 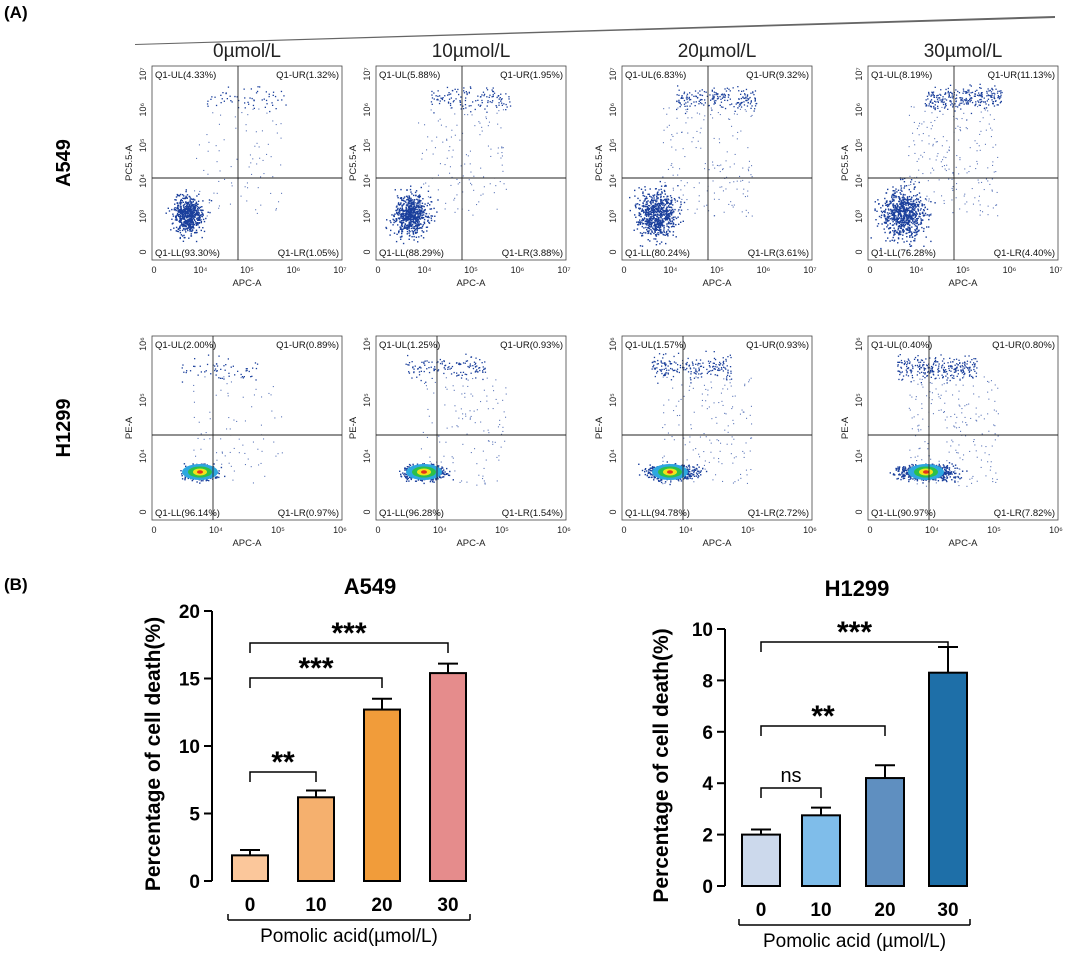 What do you see at coordinates (143, 216) in the screenshot?
I see `y-tick-label: 10³` at bounding box center [143, 216].